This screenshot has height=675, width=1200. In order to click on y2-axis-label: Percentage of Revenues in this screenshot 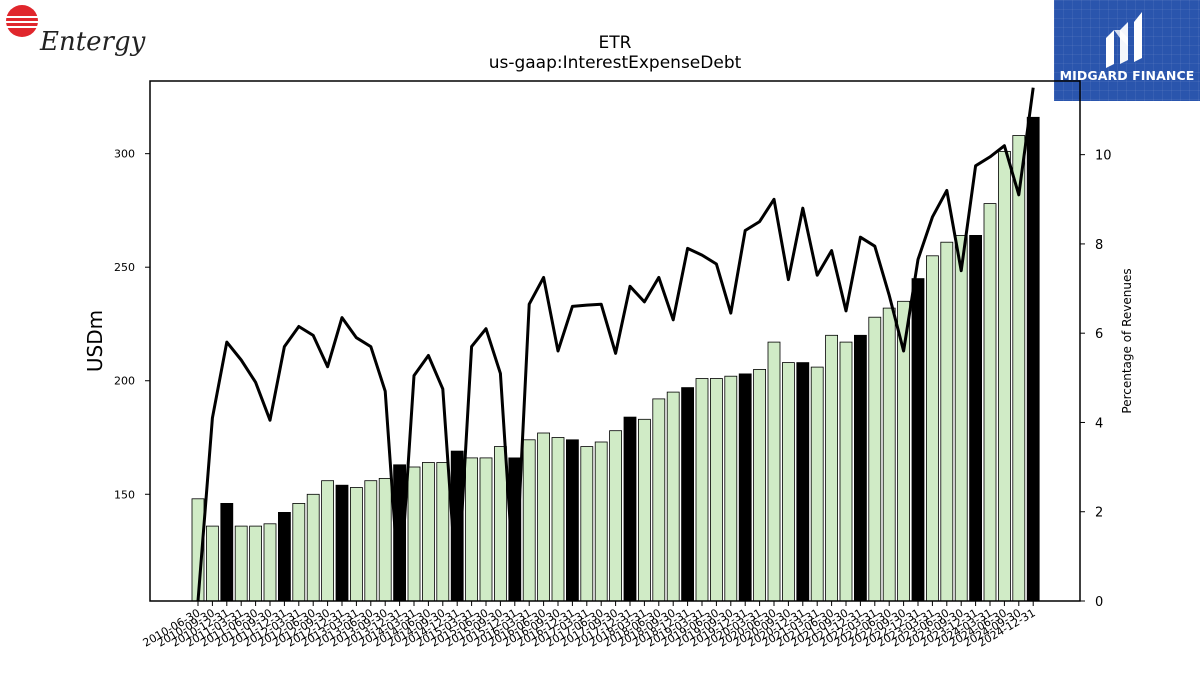, I will do `click(1127, 340)`.